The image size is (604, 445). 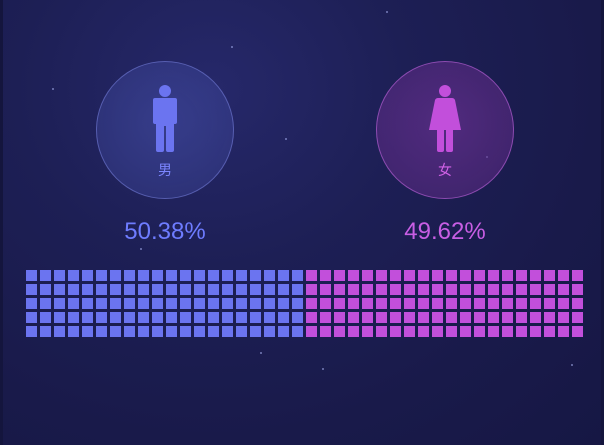 What do you see at coordinates (445, 118) in the screenshot?
I see `female-person-icon` at bounding box center [445, 118].